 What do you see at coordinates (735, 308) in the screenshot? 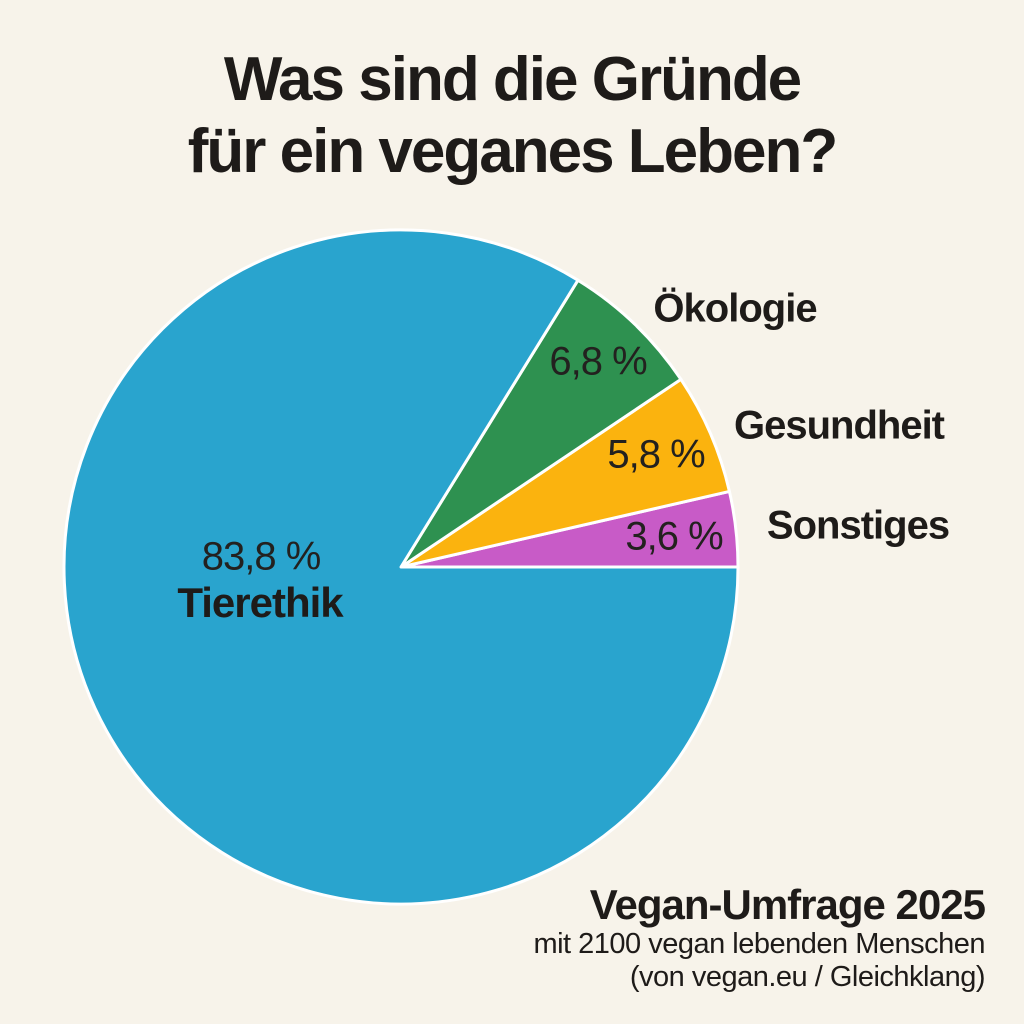
I see `pie-label-oekologie: Ökologie` at bounding box center [735, 308].